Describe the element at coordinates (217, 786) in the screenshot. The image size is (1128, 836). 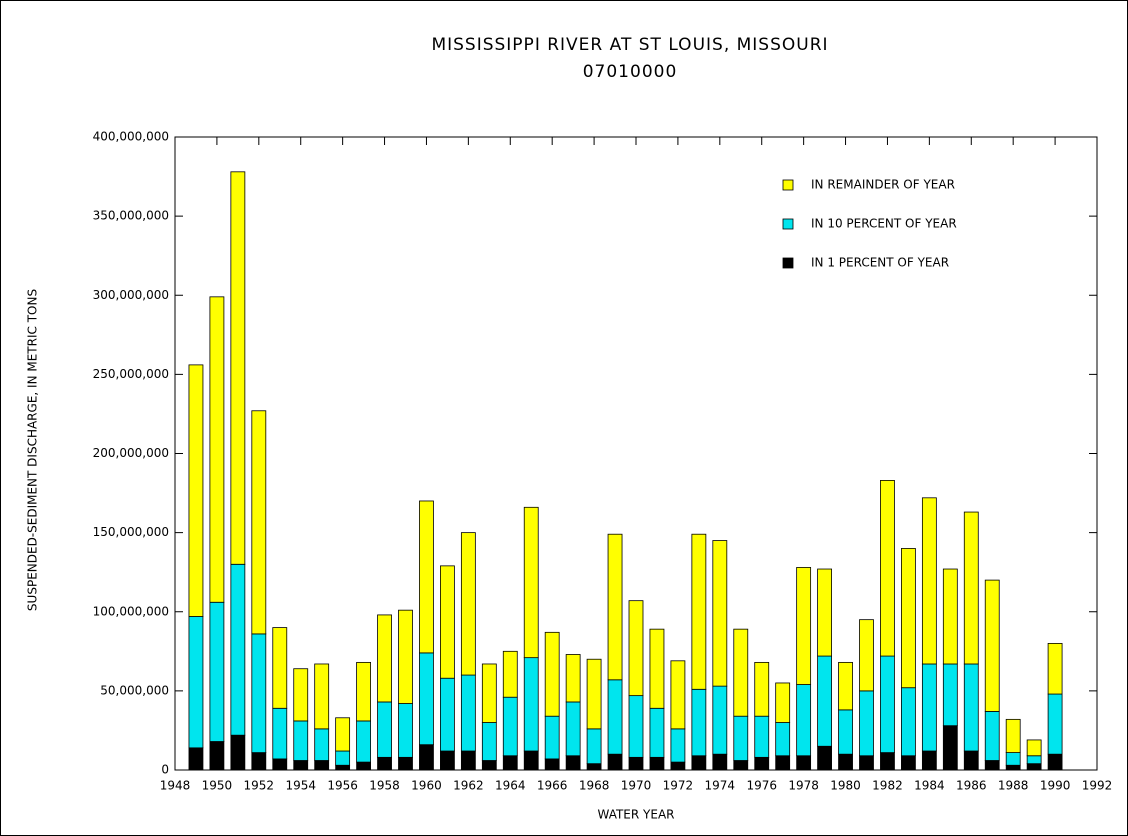
I see `x-tick-label: 1950` at that location.